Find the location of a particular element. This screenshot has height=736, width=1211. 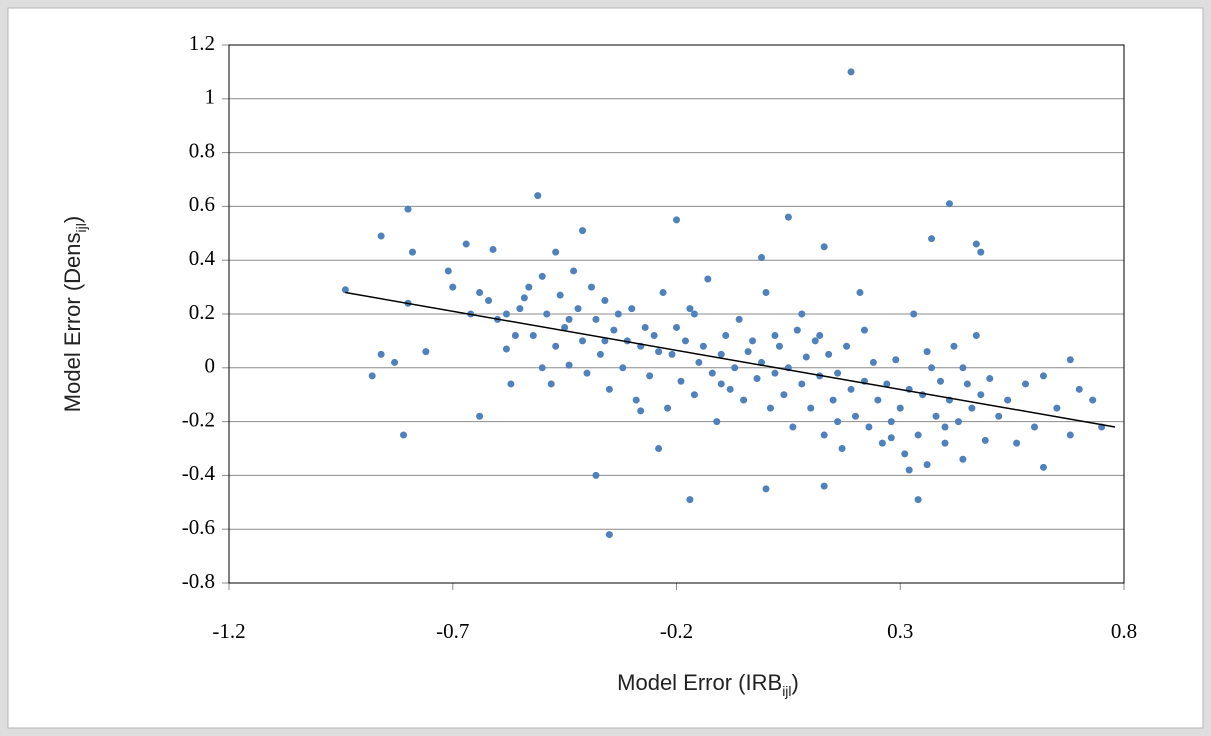

y-tick-label: 1 is located at coordinates (210, 97).